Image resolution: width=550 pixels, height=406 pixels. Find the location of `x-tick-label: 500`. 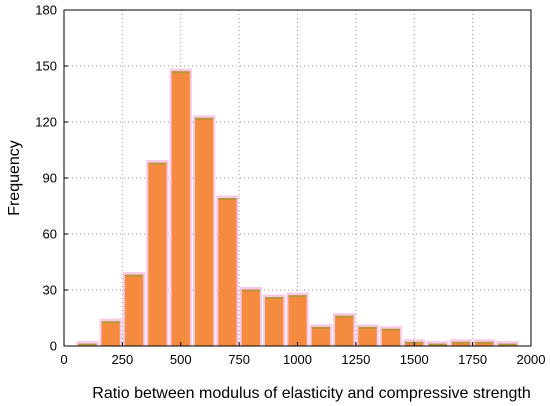

x-tick-label: 500 is located at coordinates (181, 359).